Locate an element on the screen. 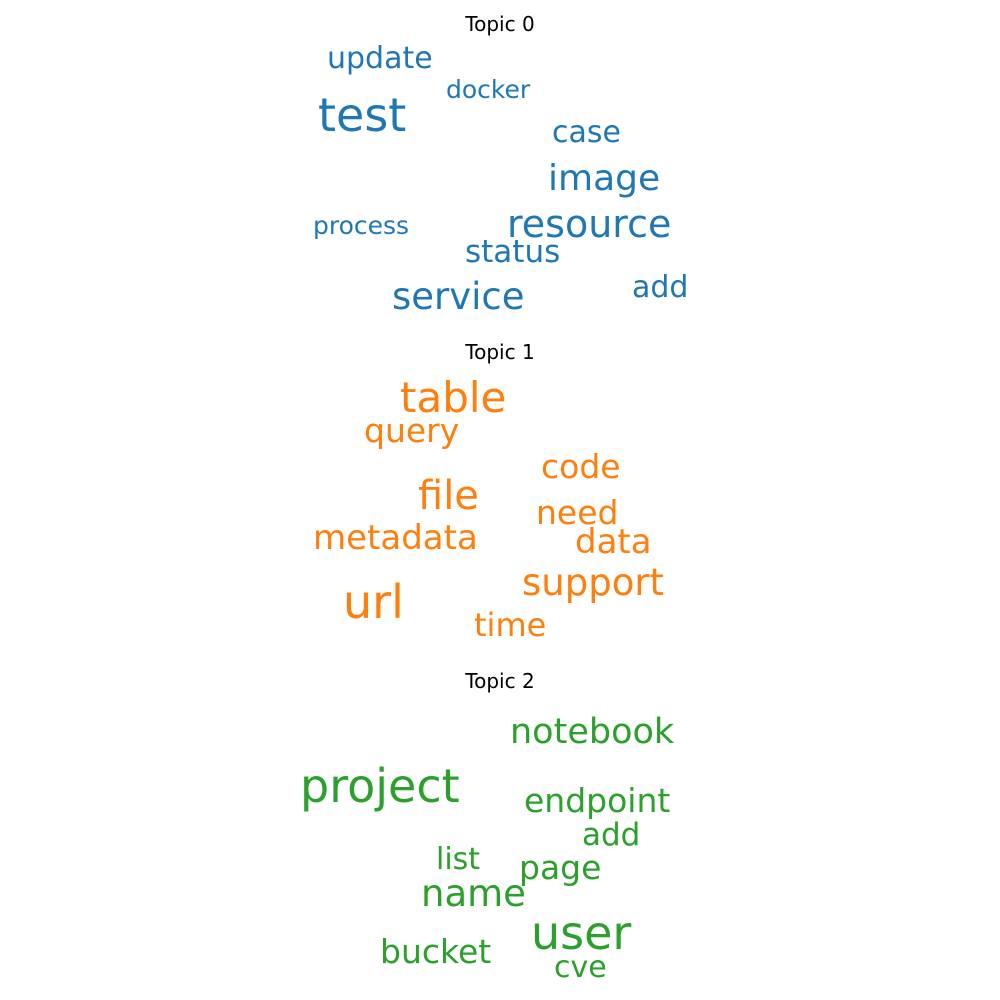  word-docker: docker is located at coordinates (488, 89).